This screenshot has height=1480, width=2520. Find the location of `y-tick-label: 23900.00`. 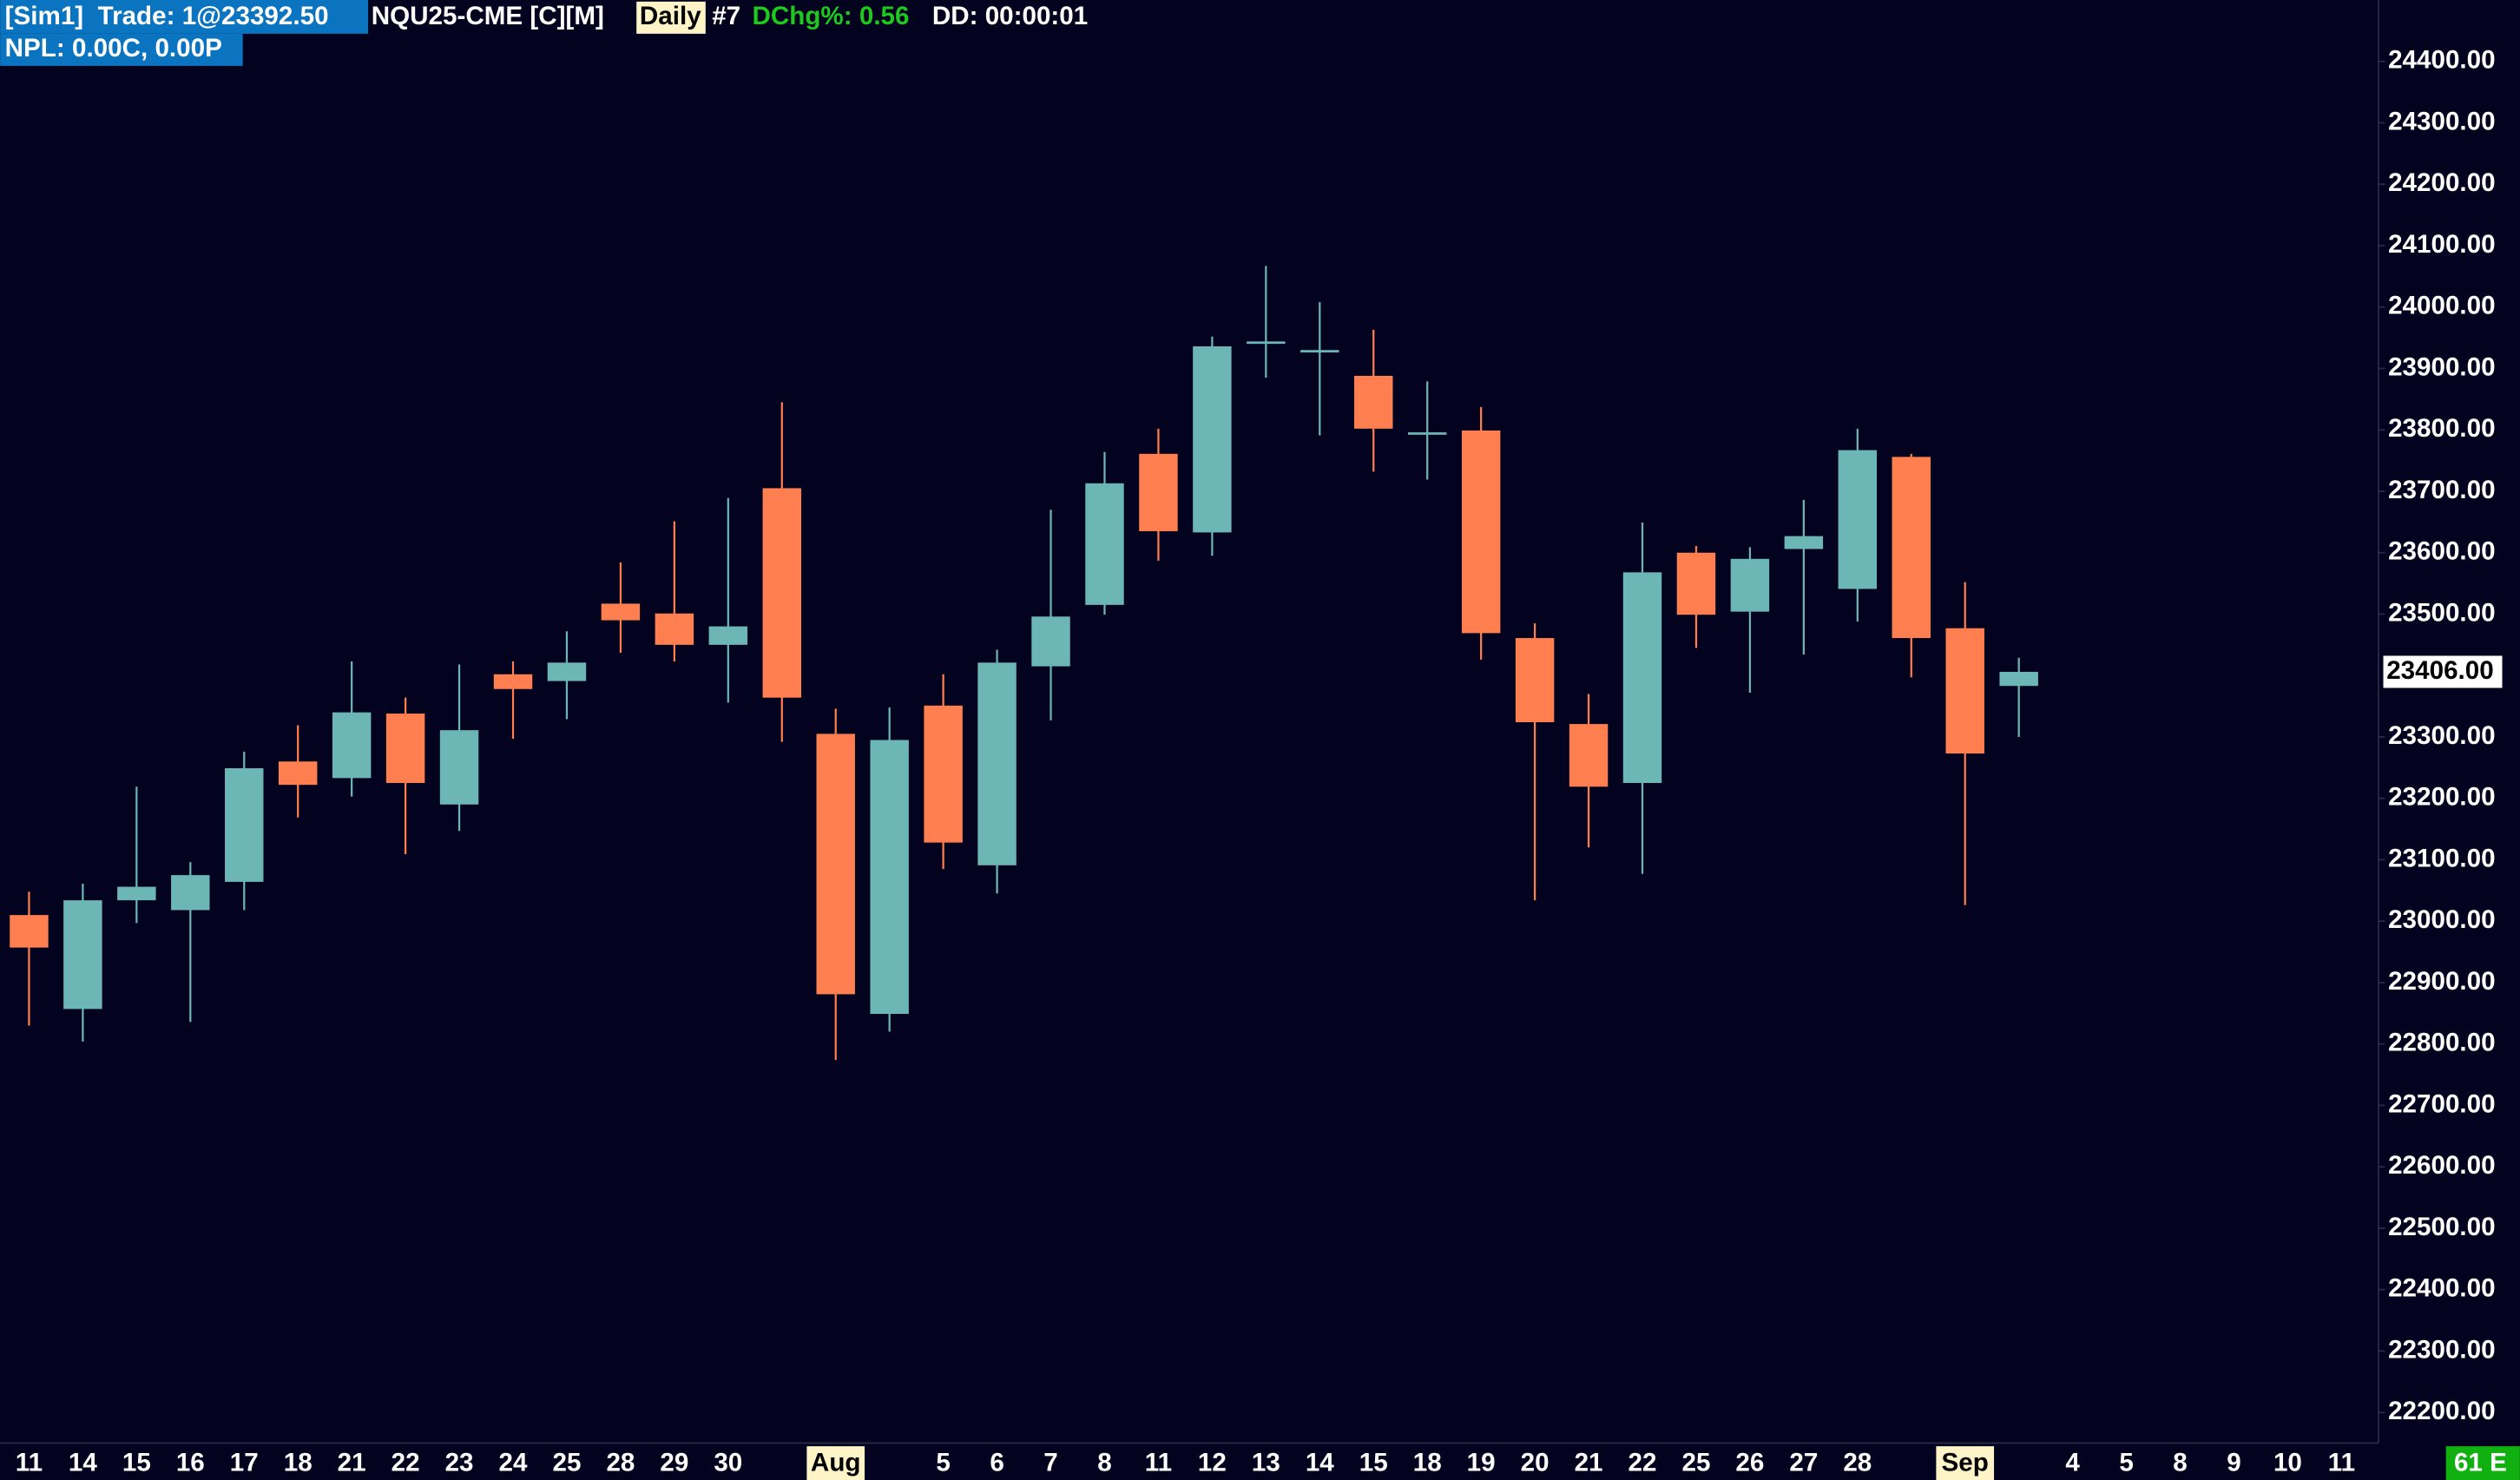

y-tick-label: 23900.00 is located at coordinates (2442, 366).